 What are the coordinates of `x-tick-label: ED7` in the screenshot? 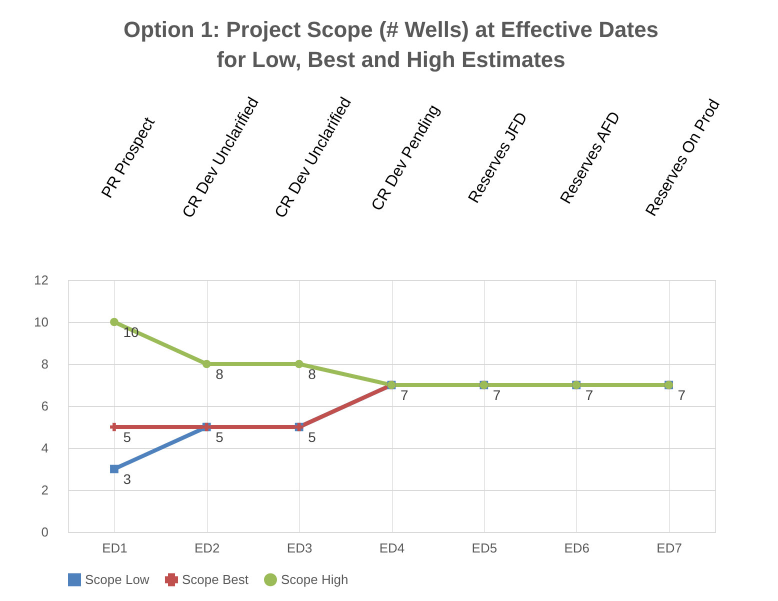 It's located at (669, 548).